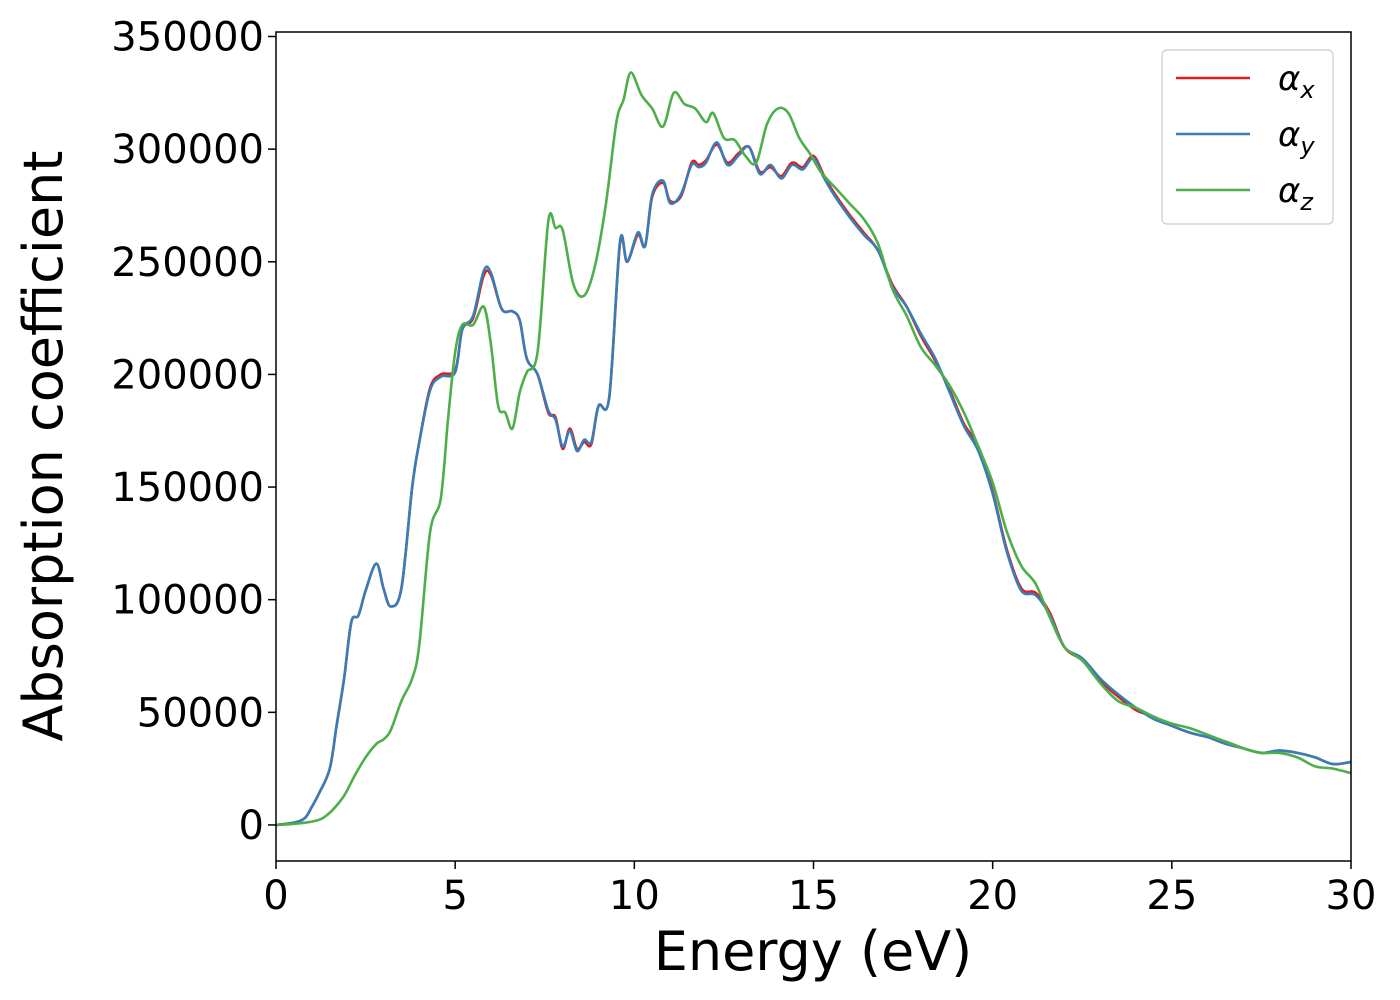  I want to click on x-tick-label: 30, so click(1351, 896).